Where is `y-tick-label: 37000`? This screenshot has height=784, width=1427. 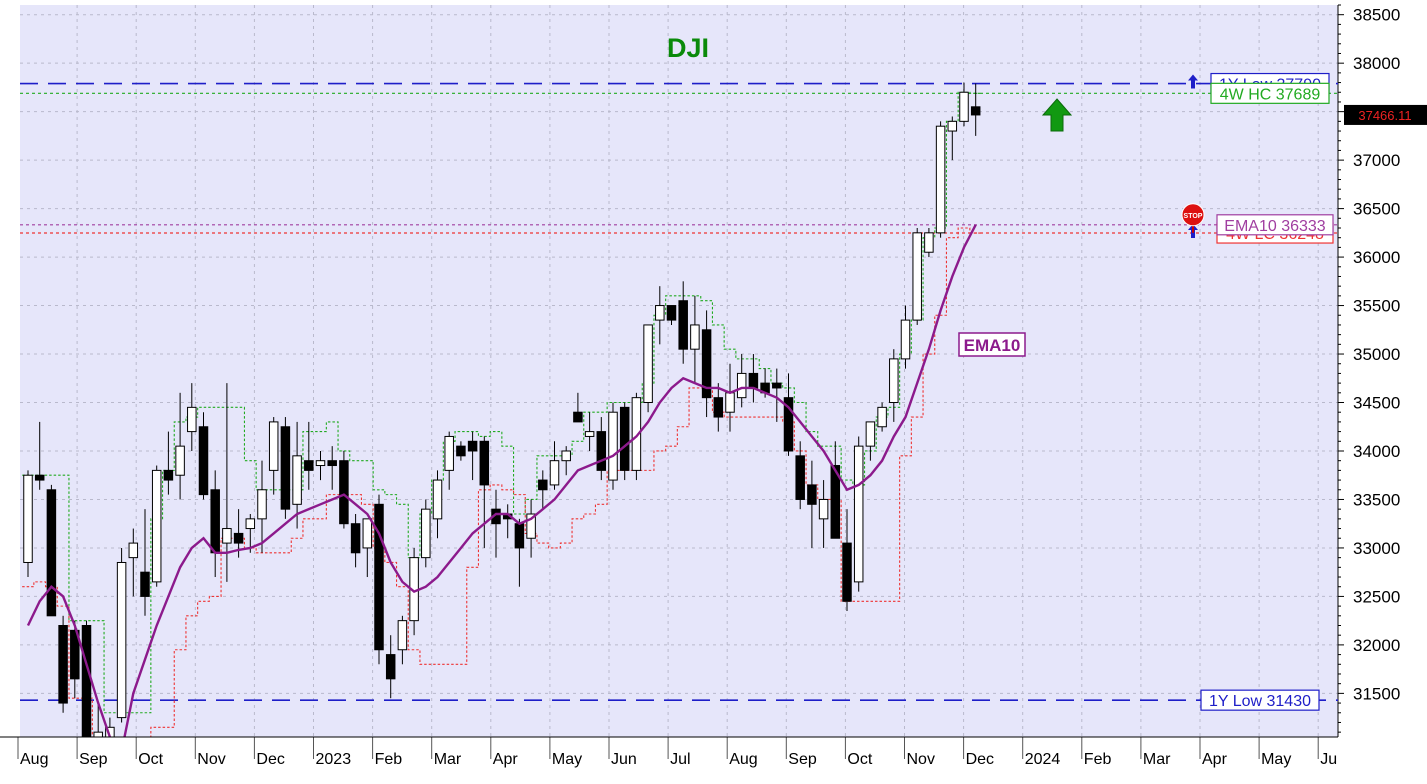
y-tick-label: 37000 is located at coordinates (1376, 160).